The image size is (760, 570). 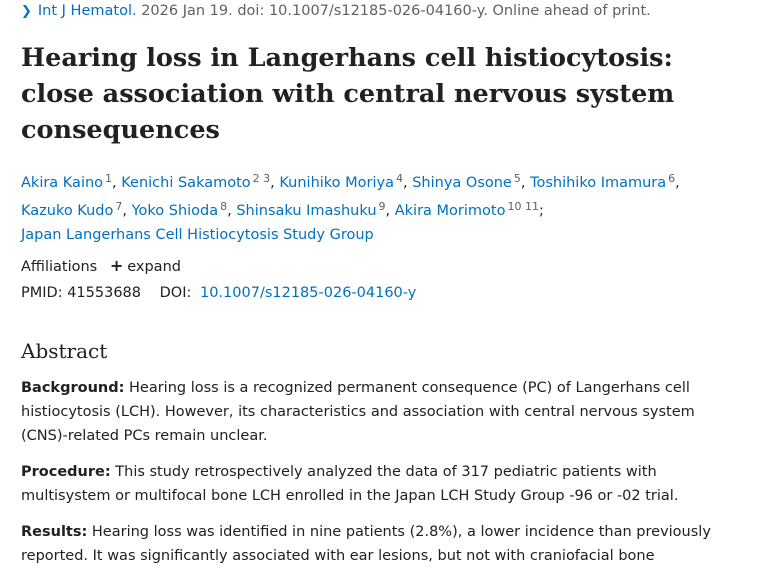 What do you see at coordinates (109, 178) in the screenshot?
I see `affiliation-ref: 1` at bounding box center [109, 178].